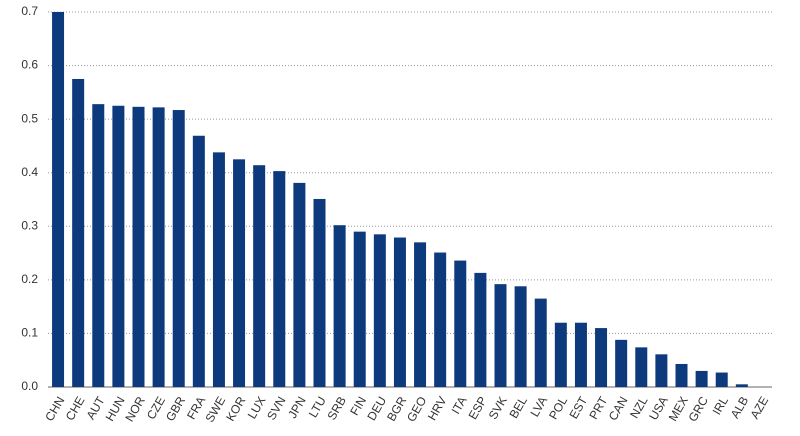  Describe the element at coordinates (235, 409) in the screenshot. I see `x-tick-label: KOR` at that location.